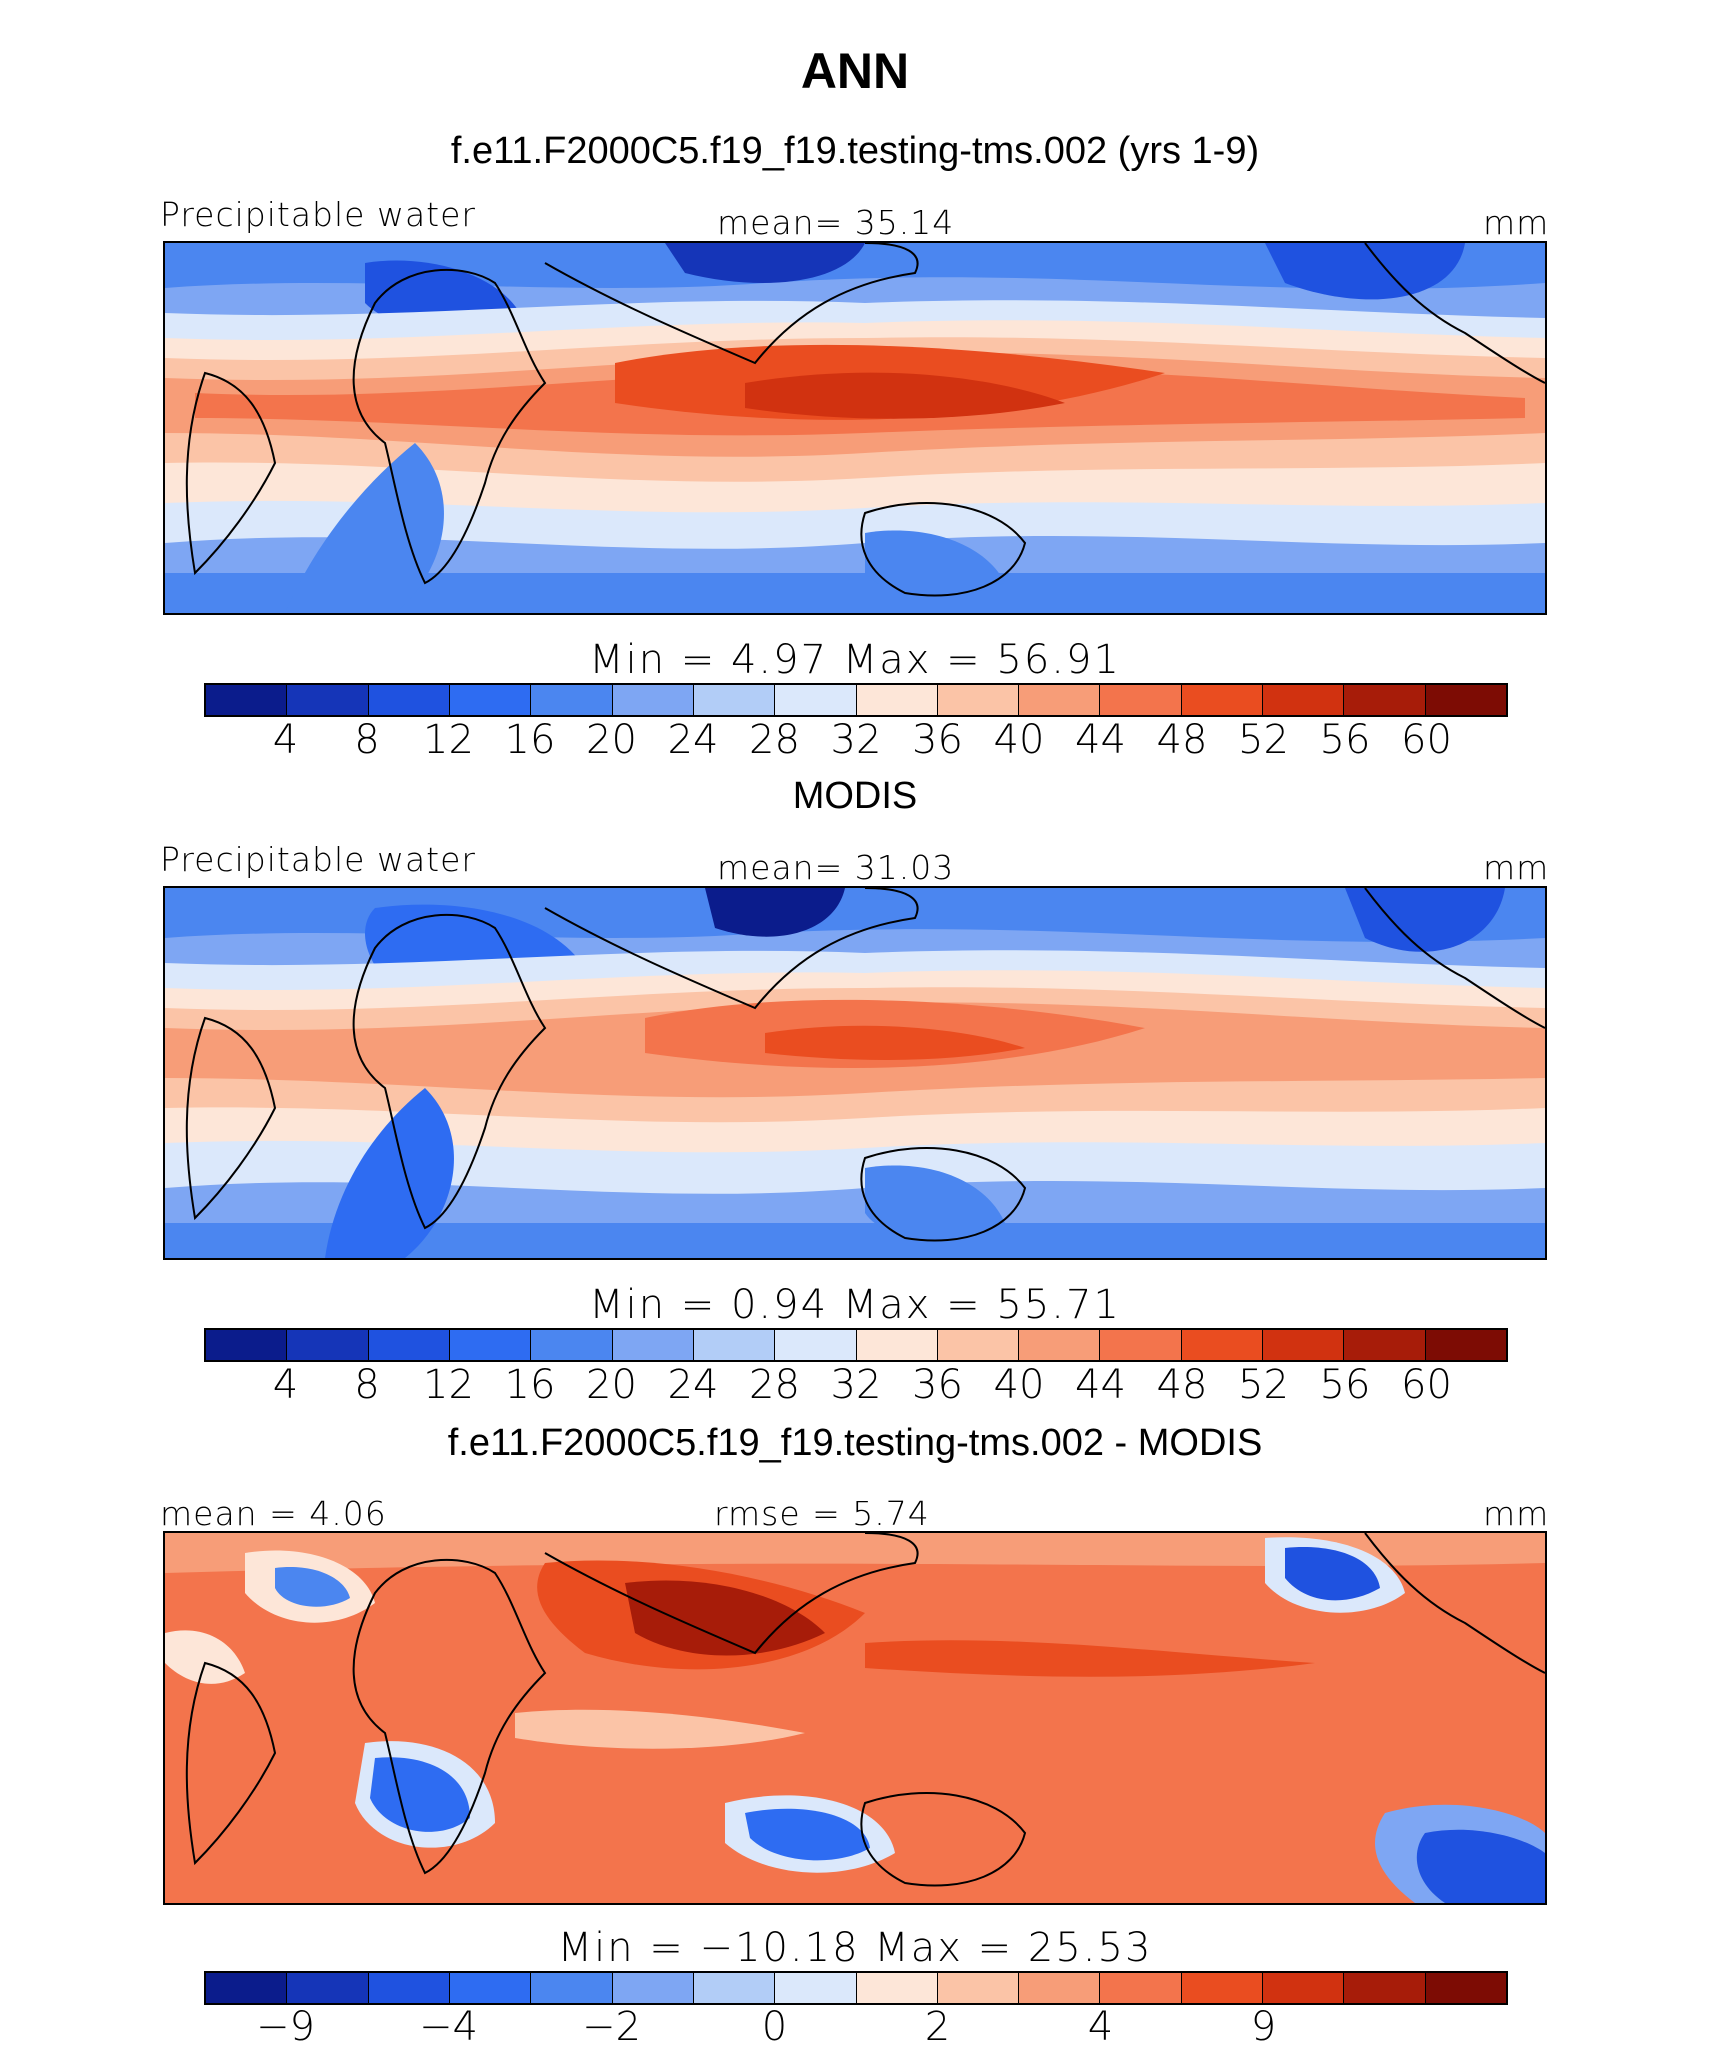  What do you see at coordinates (855, 1305) in the screenshot?
I see `panel-2-minmax: Min = 0.94 Max = 55.71` at bounding box center [855, 1305].